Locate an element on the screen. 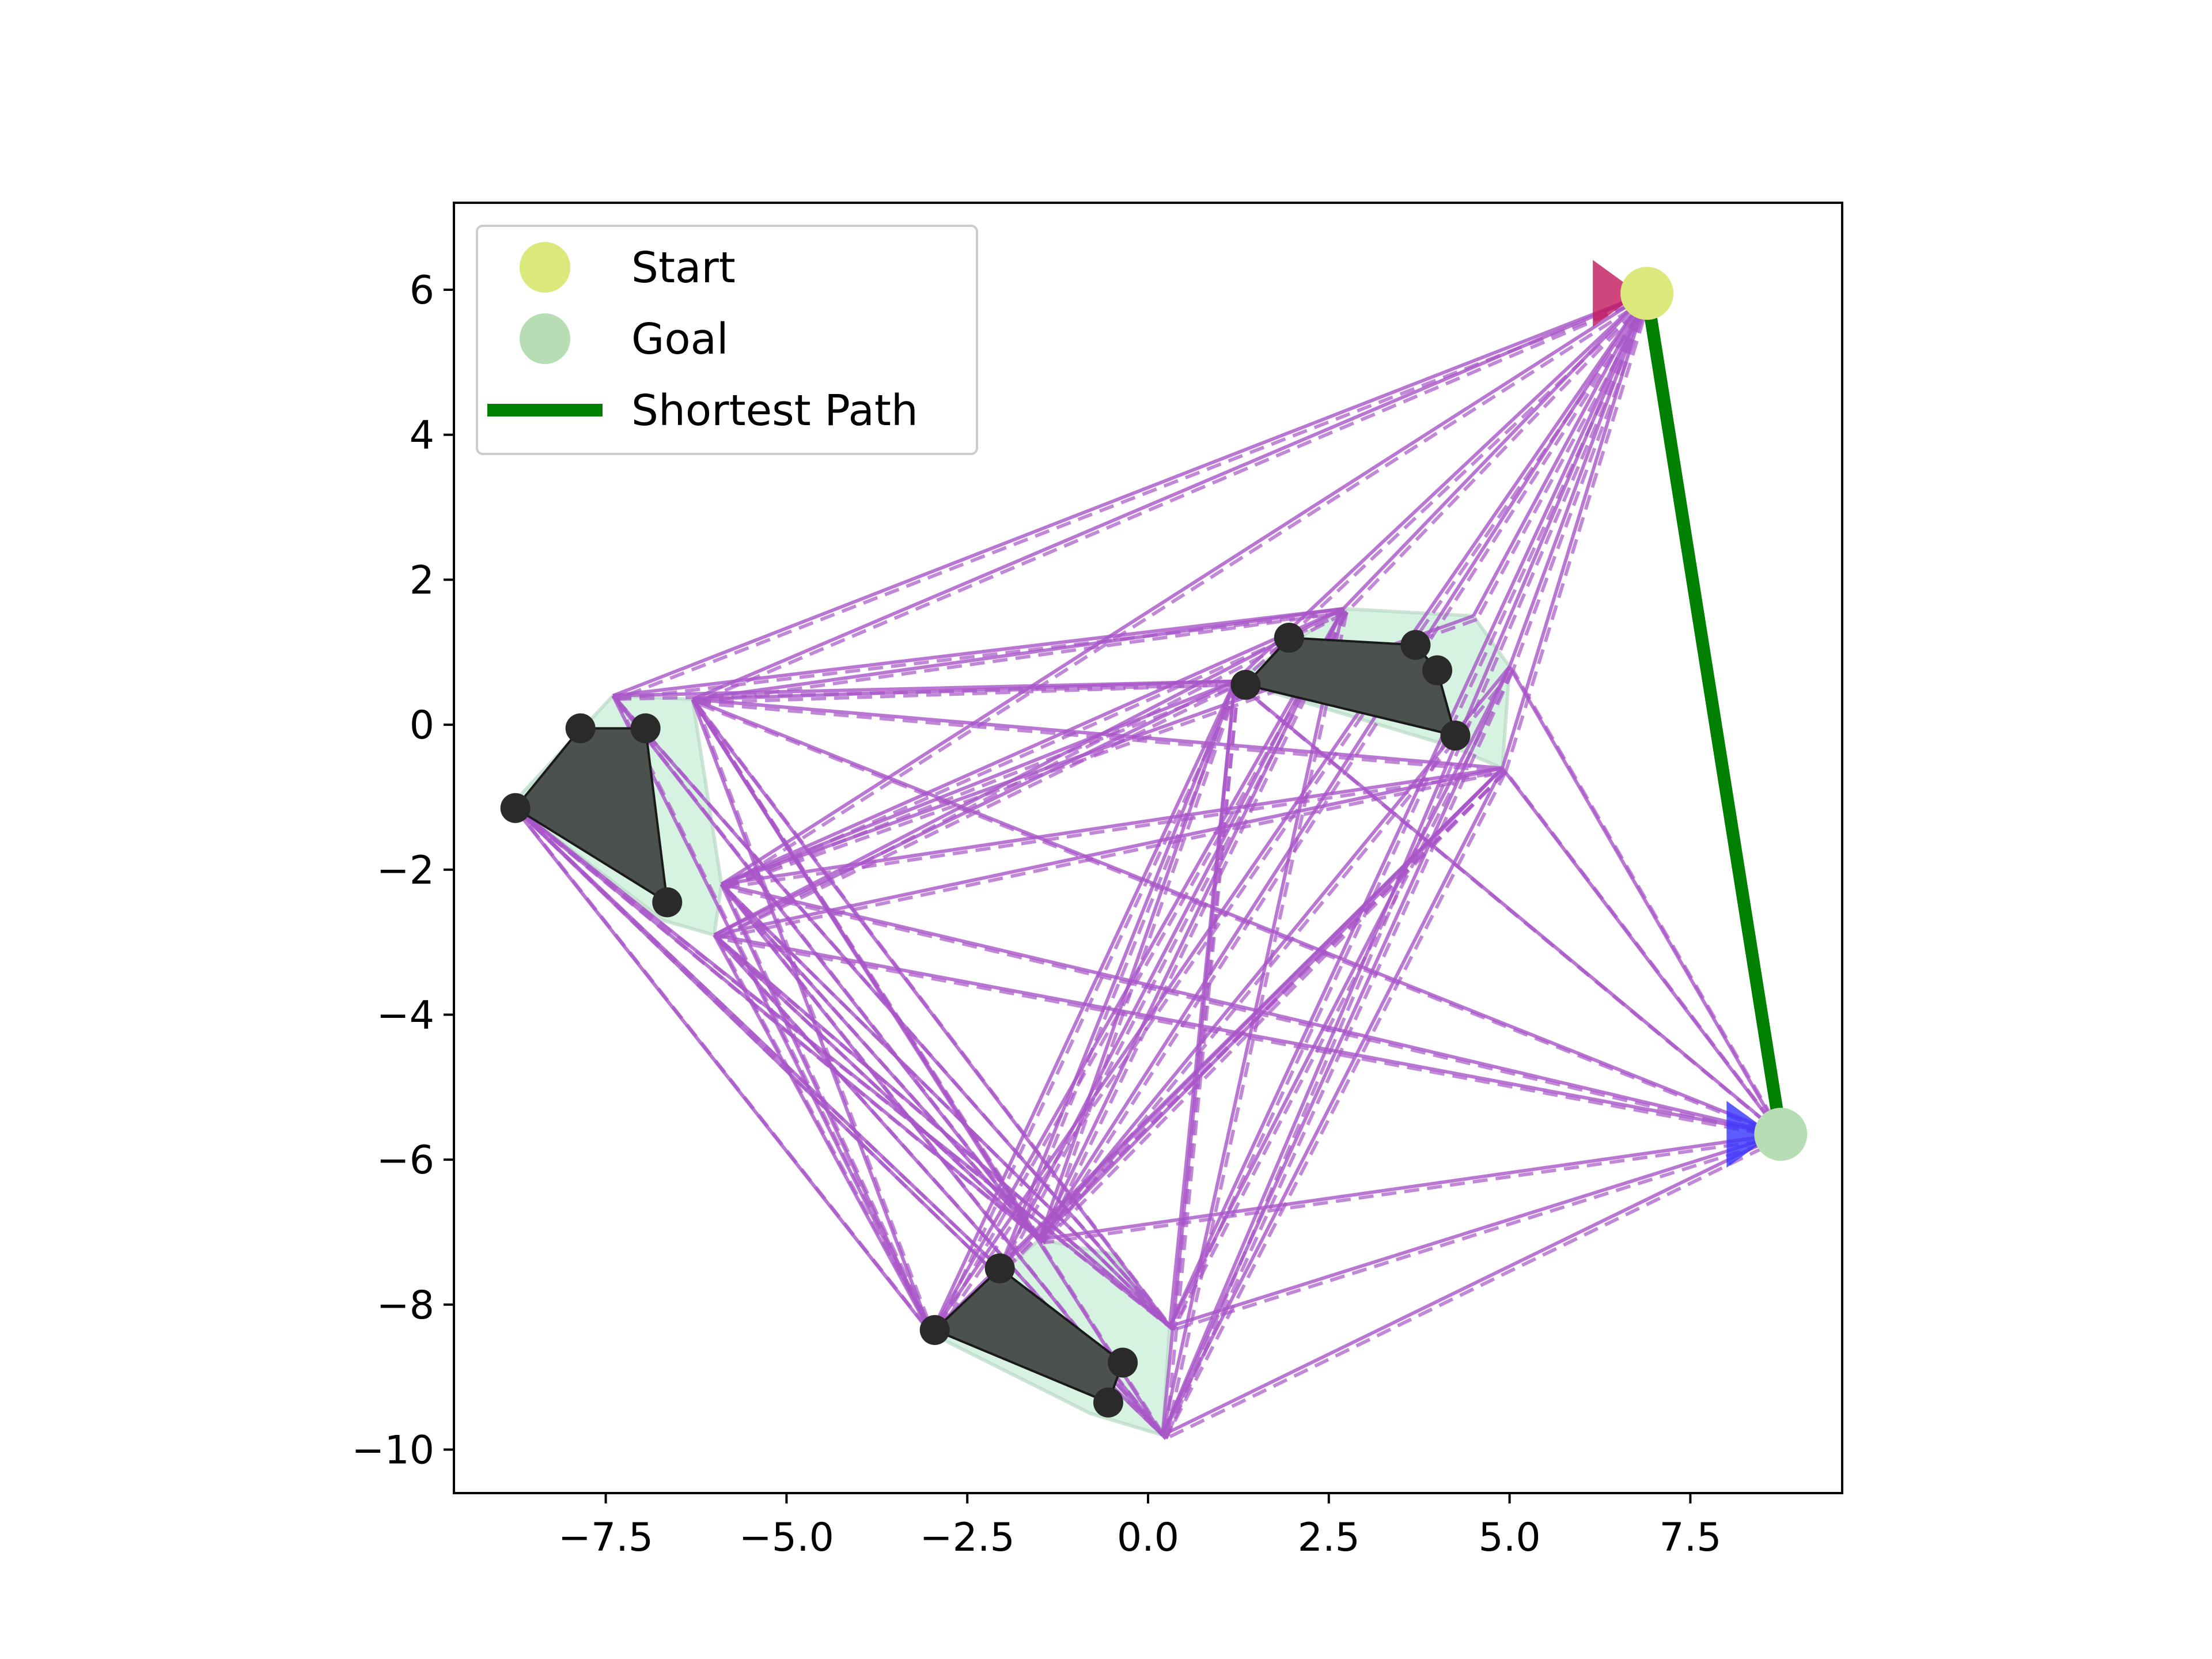  legend-label: Shortest Path is located at coordinates (774, 410).